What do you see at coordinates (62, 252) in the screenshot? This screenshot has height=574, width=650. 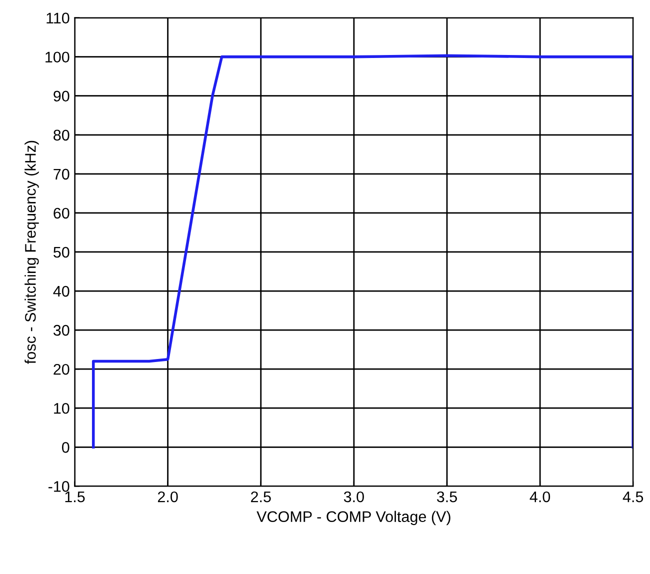 I see `y-tick-label: 50` at bounding box center [62, 252].